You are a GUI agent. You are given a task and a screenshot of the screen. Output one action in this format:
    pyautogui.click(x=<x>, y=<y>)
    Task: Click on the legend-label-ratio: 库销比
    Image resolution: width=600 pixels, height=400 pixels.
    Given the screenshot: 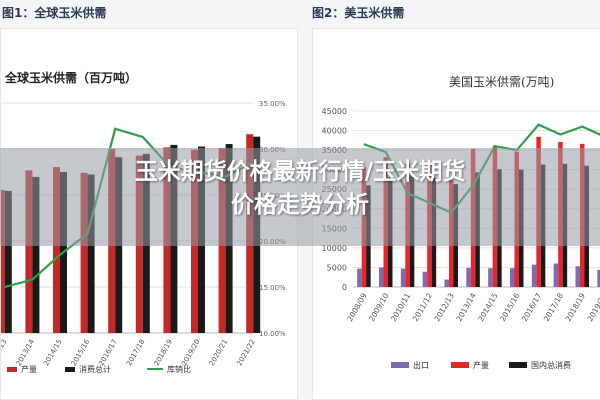 What is the action you would take?
    pyautogui.click(x=179, y=369)
    